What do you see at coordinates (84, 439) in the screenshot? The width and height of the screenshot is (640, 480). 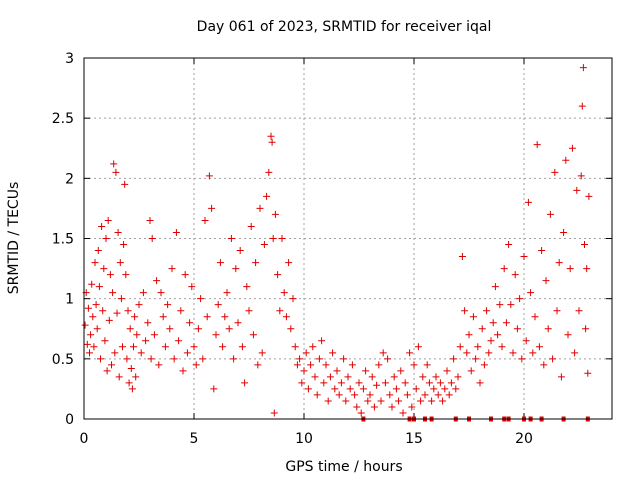 I see `x-tick-label: 0` at bounding box center [84, 439].